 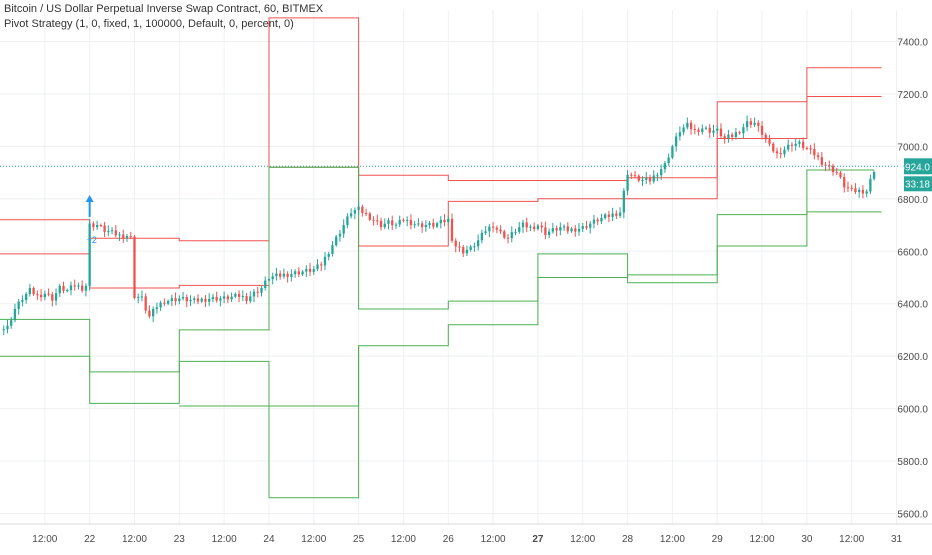 I want to click on y-tick-label: 6600.0, so click(x=912, y=252).